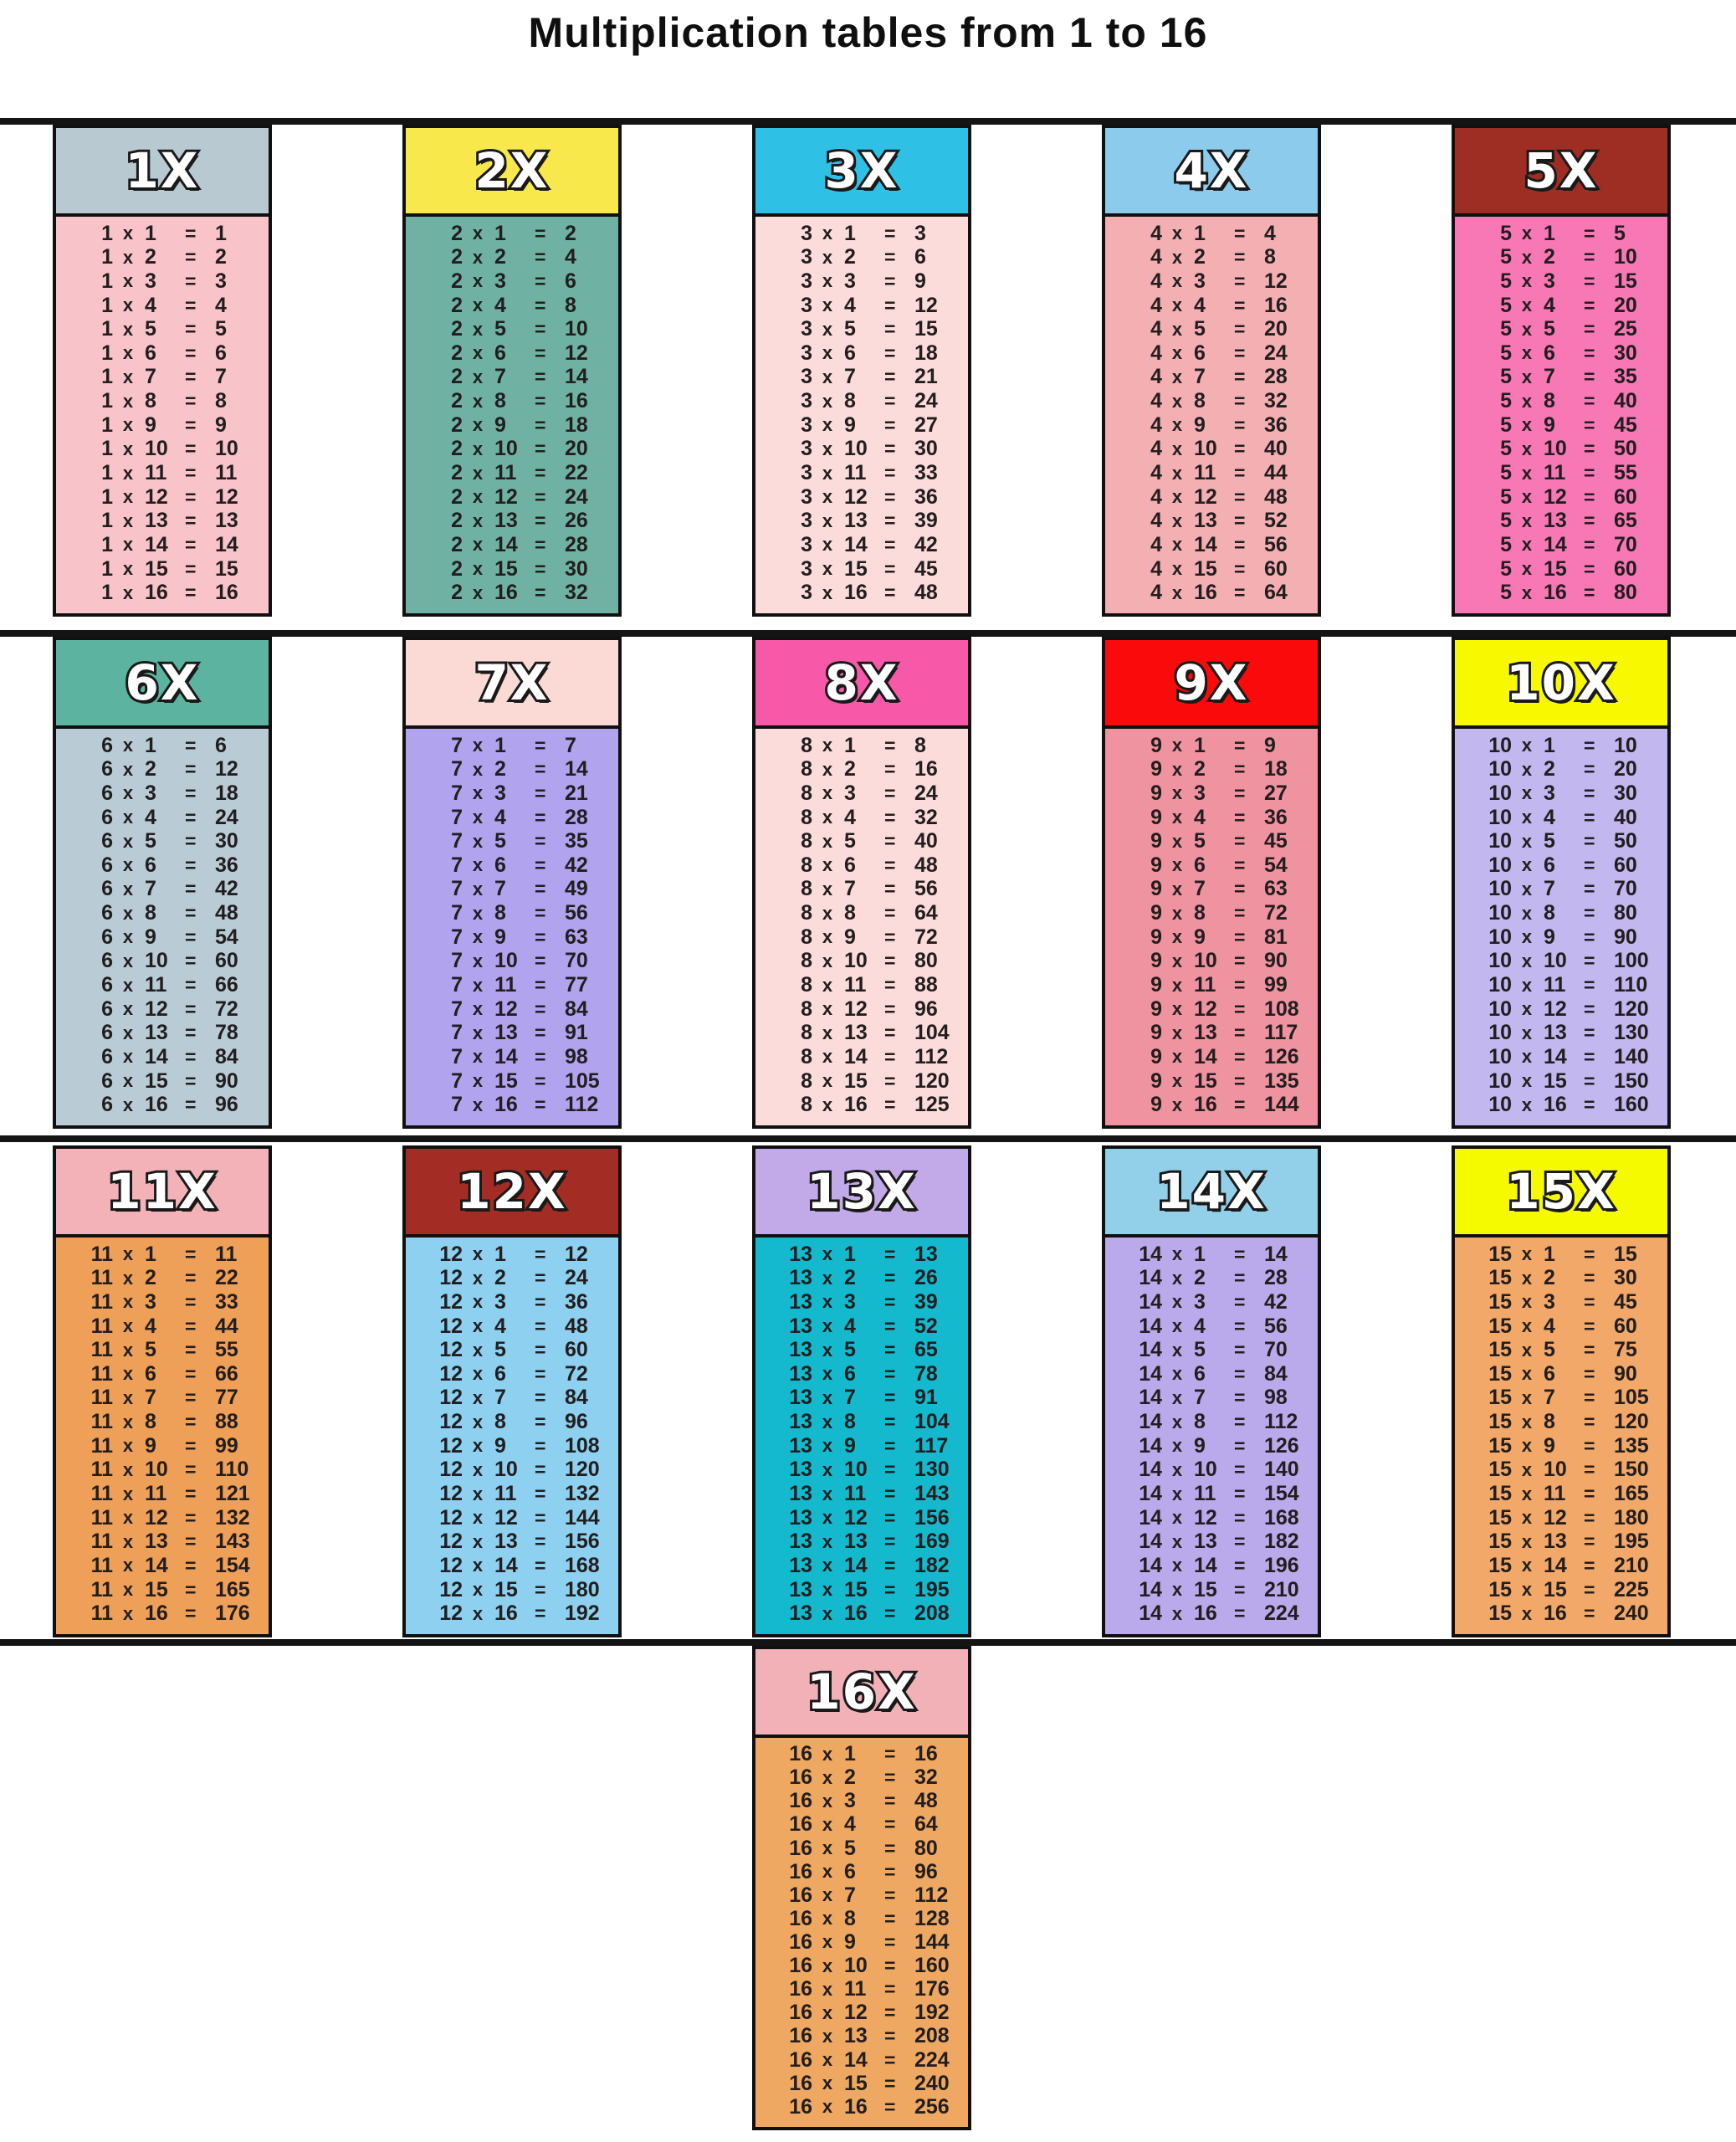 This screenshot has width=1736, height=2142. What do you see at coordinates (451, 1398) in the screenshot?
I see `factor: 12` at bounding box center [451, 1398].